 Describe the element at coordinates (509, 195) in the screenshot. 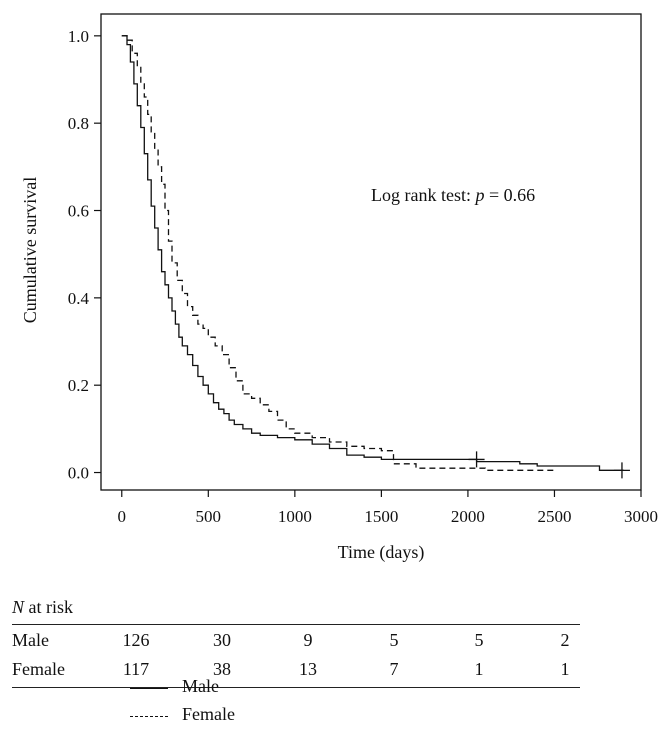

I see `annotation-suffix: = 0.66` at that location.